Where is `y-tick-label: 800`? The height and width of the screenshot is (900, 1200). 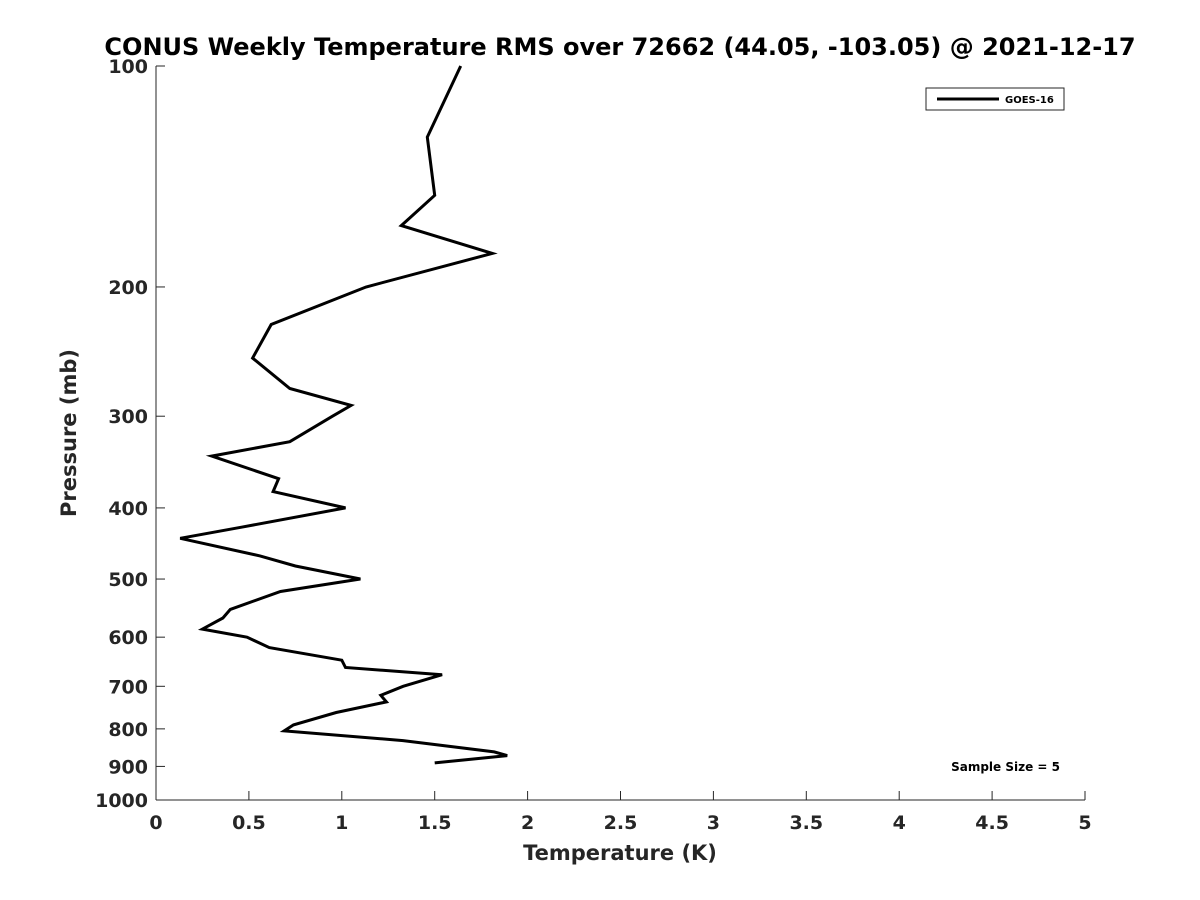
y-tick-label: 800 is located at coordinates (128, 730).